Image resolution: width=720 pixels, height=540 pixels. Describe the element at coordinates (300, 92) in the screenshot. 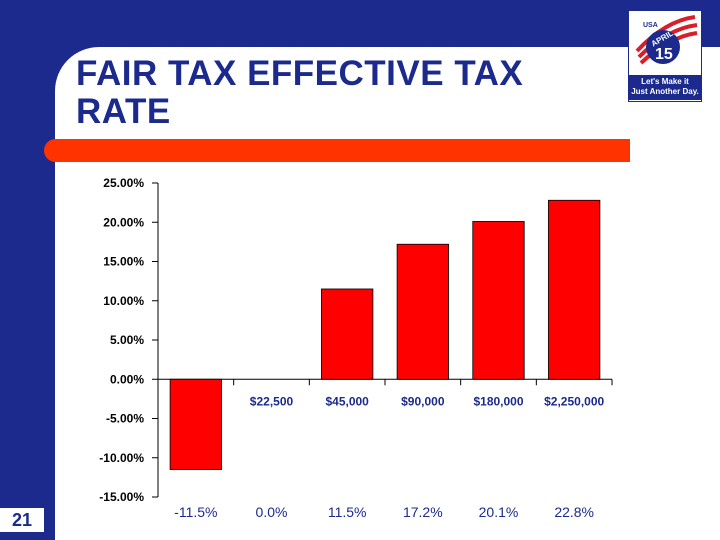

I see `page-title: FAIR TAX EFFECTIVE TAX RATE` at that location.